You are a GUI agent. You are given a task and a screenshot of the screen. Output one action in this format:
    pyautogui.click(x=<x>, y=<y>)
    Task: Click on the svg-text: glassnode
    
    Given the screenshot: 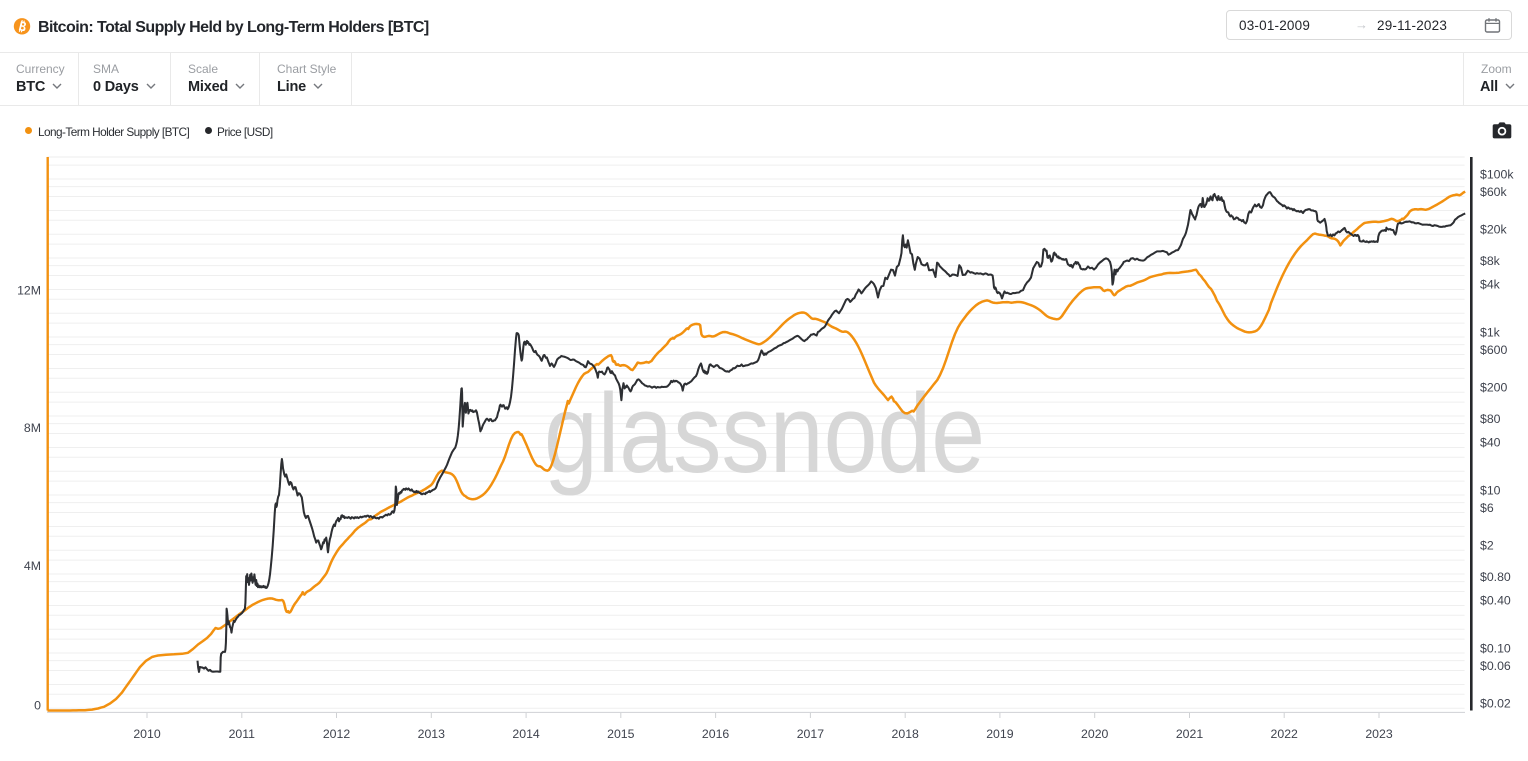 What is the action you would take?
    pyautogui.click(x=764, y=433)
    